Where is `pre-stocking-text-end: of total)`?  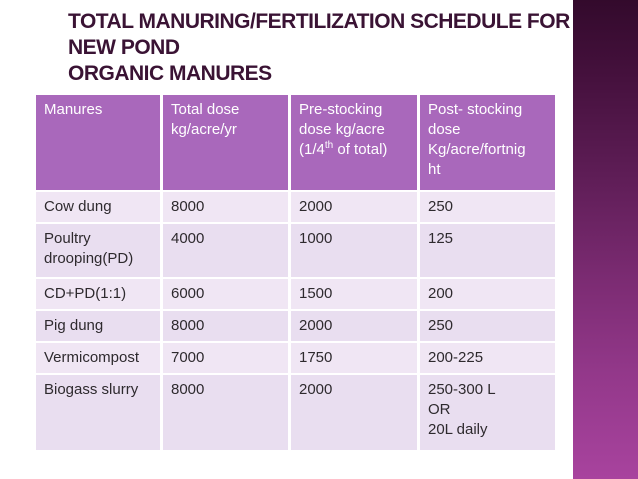 pre-stocking-text-end: of total) is located at coordinates (360, 149).